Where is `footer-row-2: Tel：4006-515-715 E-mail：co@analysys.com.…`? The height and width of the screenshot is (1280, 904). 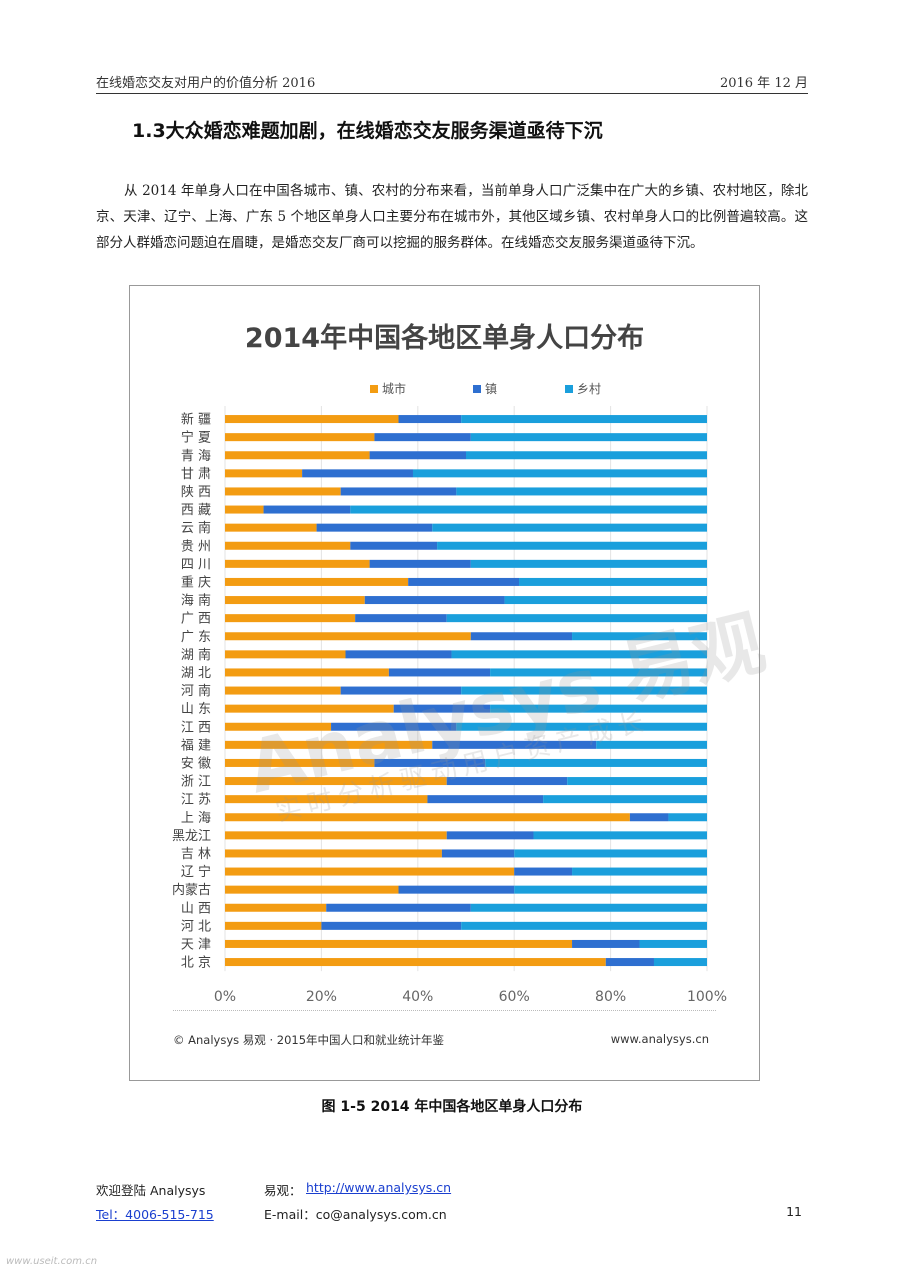 footer-row-2: Tel：4006-515-715 E-mail：co@analysys.com.… is located at coordinates (452, 1213).